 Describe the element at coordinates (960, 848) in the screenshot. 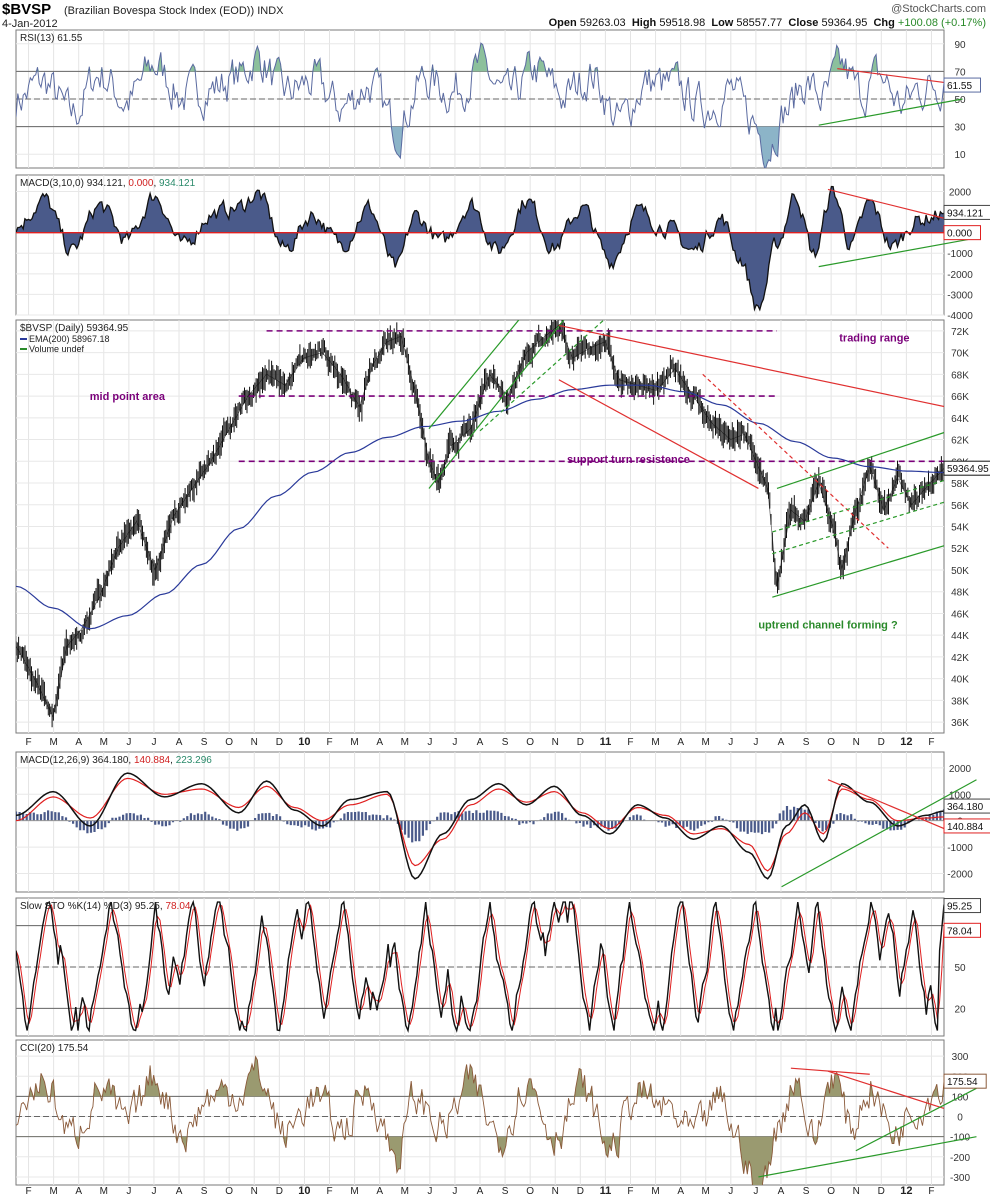

I see `macd_12_26_9-y-tick-label: -1000` at that location.